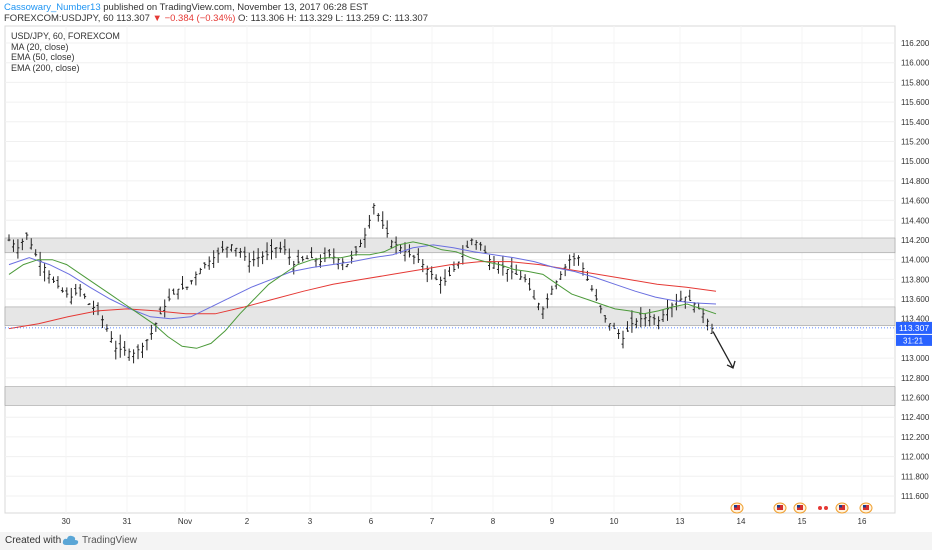 Image resolution: width=932 pixels, height=550 pixels. I want to click on ema200-line, so click(362, 295).